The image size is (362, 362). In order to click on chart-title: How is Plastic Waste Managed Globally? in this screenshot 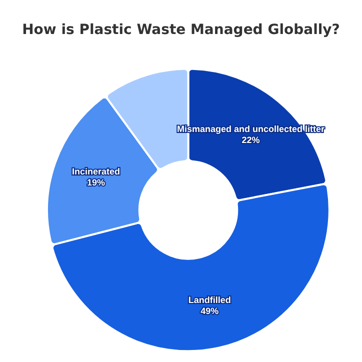, I will do `click(181, 30)`.